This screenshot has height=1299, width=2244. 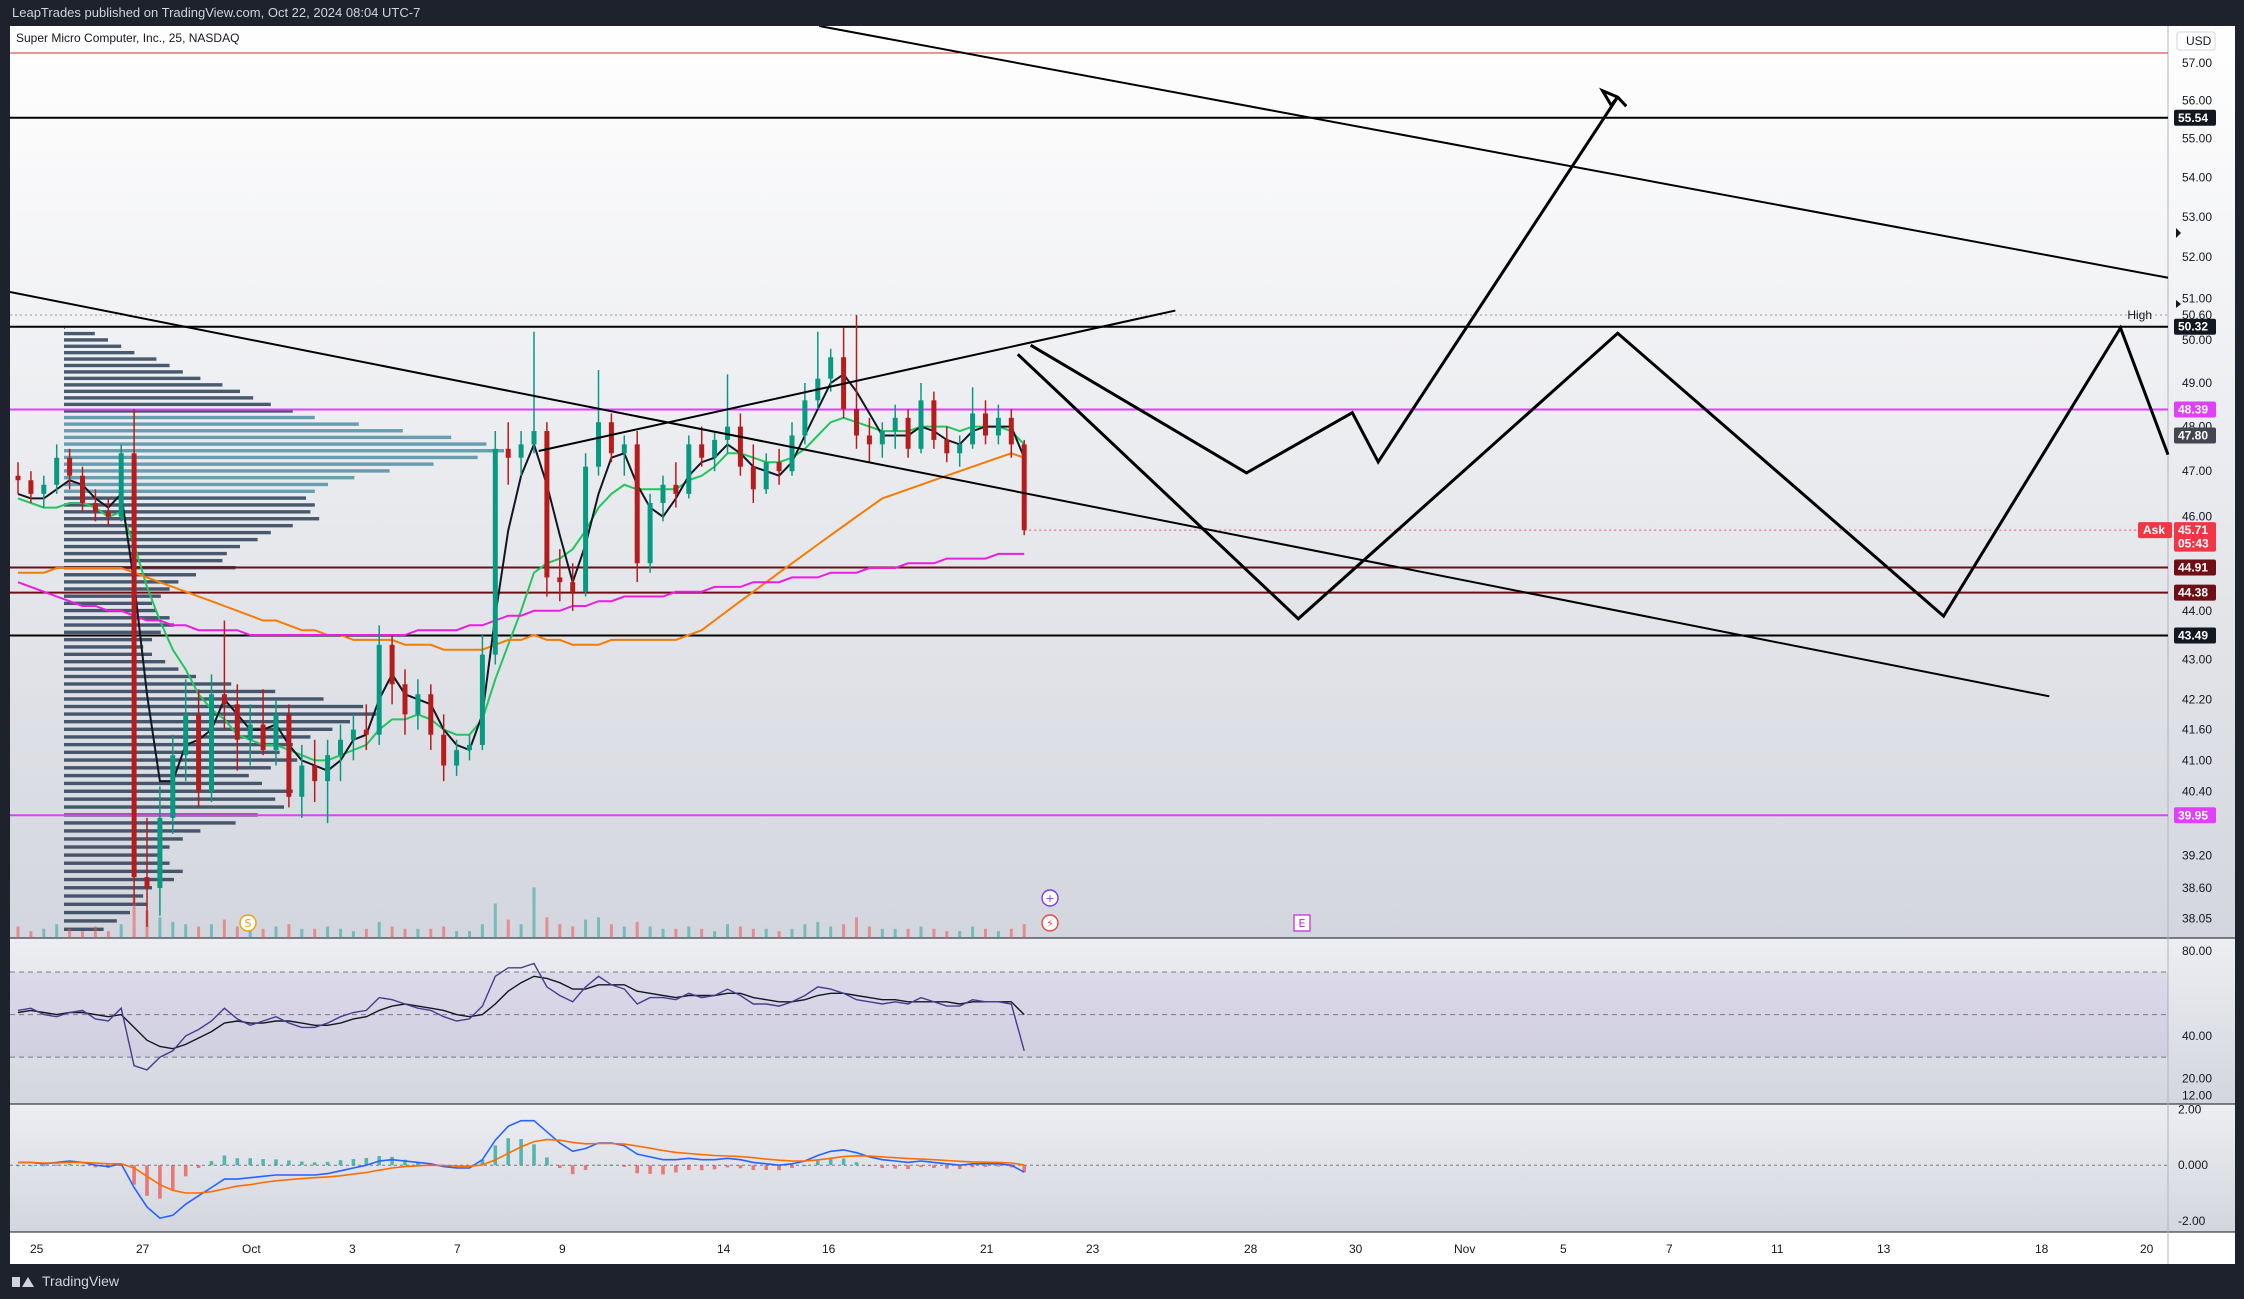 What do you see at coordinates (65, 1281) in the screenshot?
I see `tradingview-logo: TradingView` at bounding box center [65, 1281].